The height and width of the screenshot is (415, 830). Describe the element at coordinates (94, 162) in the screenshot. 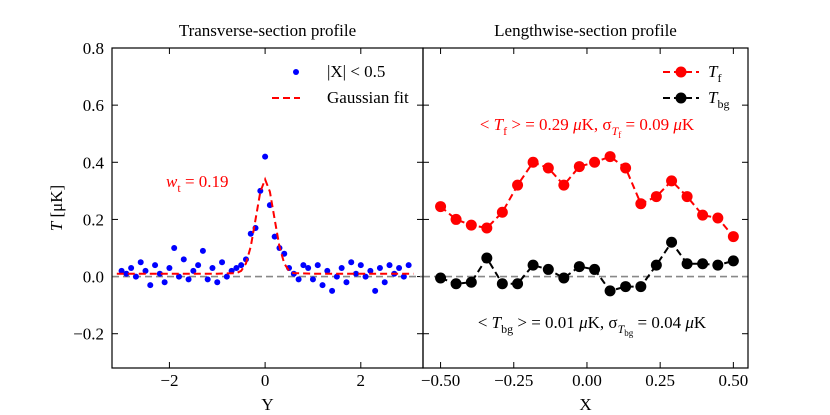

I see `y-tick-label: 0.4` at that location.